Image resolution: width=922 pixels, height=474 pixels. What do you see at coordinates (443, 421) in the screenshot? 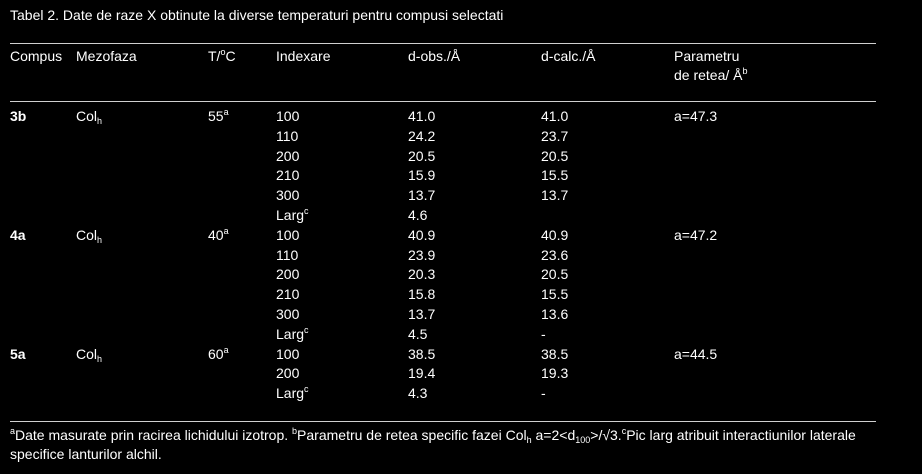
I see `bottom-rule` at bounding box center [443, 421].